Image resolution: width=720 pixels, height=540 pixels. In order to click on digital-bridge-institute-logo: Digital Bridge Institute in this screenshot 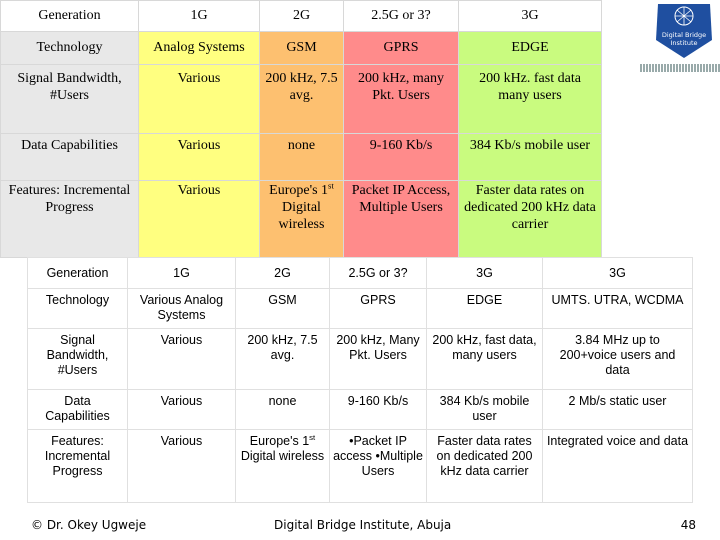, I will do `click(684, 31)`.